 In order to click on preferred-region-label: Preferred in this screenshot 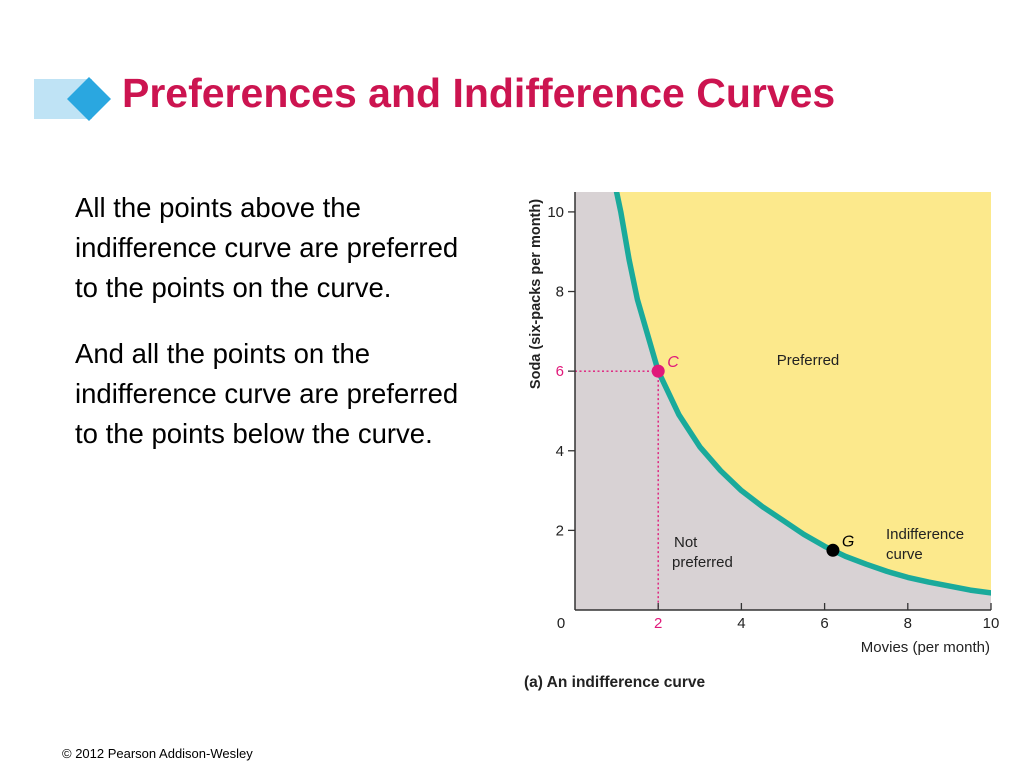, I will do `click(808, 360)`.